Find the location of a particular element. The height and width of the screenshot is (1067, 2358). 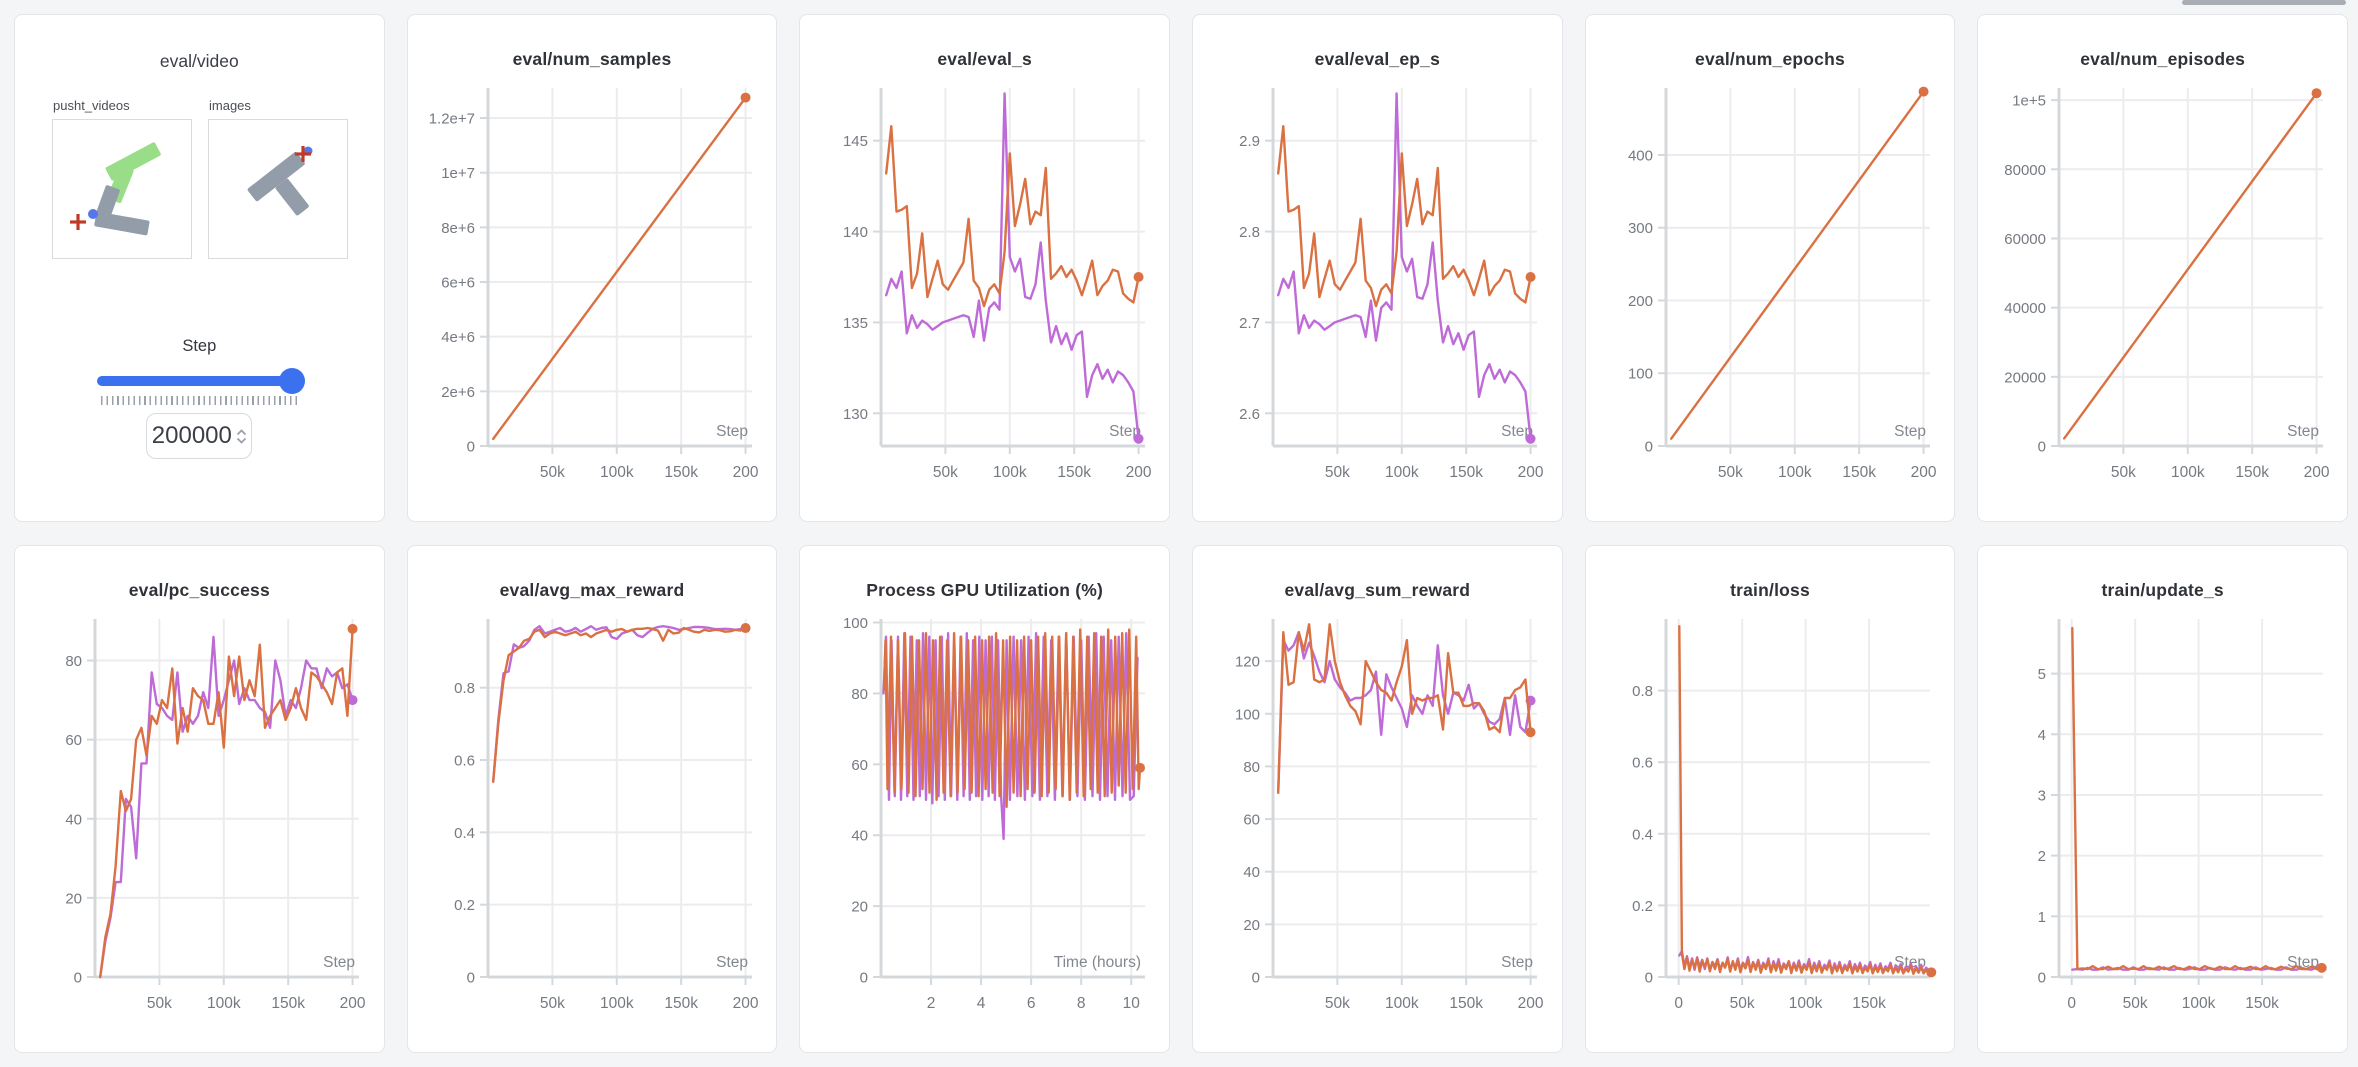

svg-text: 4e+6 is located at coordinates (458, 337).